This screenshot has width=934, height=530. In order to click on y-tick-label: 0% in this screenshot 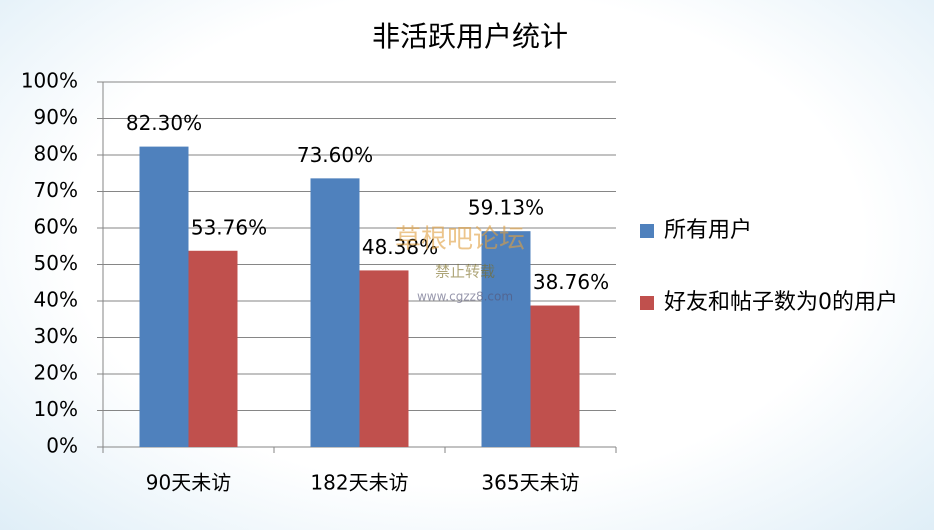, I will do `click(62, 446)`.